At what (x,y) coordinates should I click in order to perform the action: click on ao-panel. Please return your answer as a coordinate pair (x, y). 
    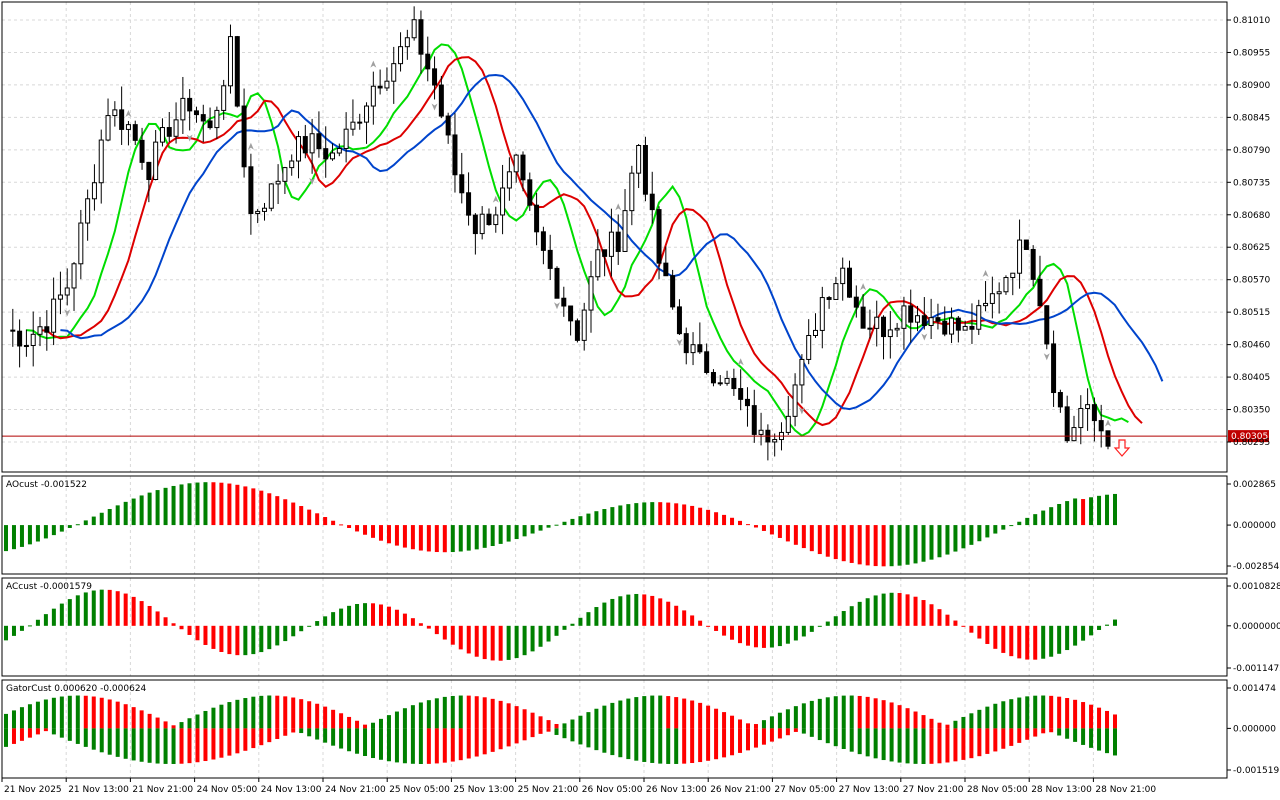
    Looking at the image, I should click on (560, 524).